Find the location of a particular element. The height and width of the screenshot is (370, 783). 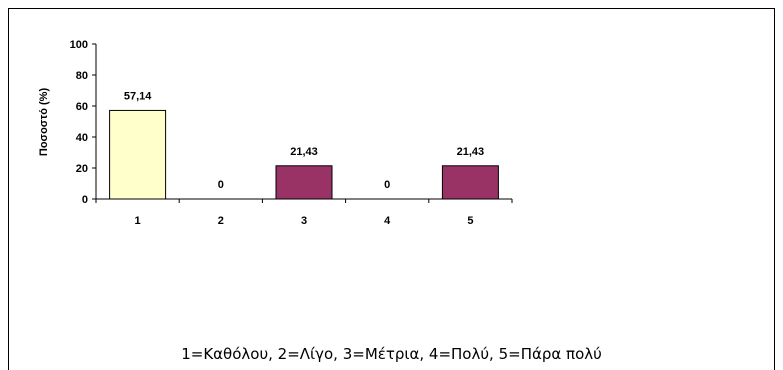

x-tick-label-1: 1 is located at coordinates (138, 221).